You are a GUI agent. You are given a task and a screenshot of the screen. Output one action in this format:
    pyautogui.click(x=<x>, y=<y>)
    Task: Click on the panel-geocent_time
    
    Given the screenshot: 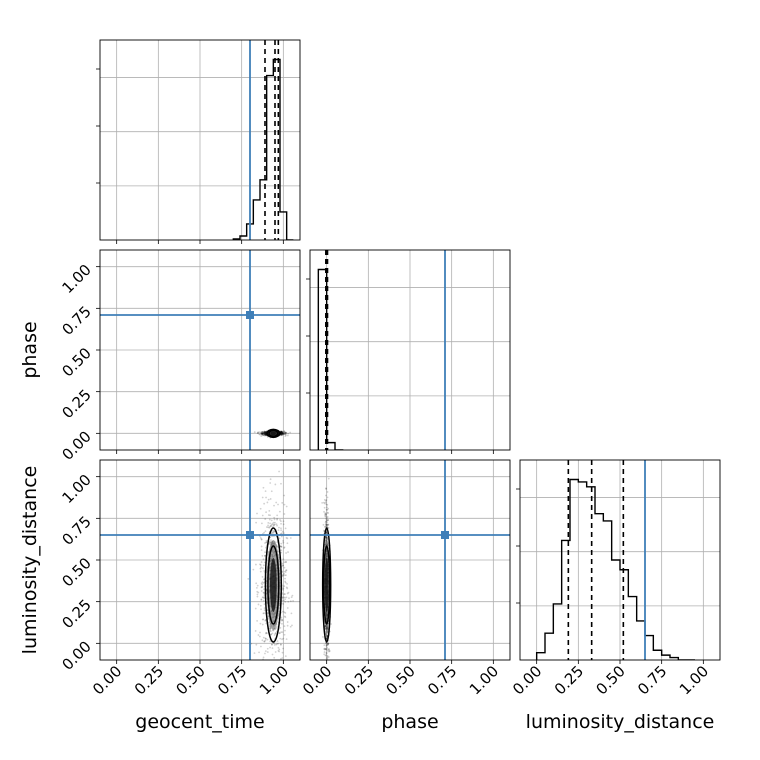 What is the action you would take?
    pyautogui.click(x=198, y=141)
    